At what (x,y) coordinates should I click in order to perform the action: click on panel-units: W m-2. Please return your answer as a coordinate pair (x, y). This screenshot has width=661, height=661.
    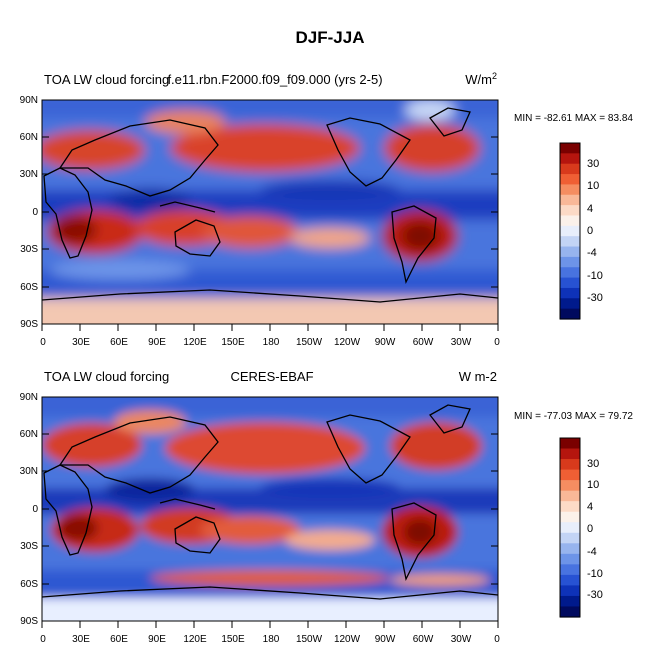
    Looking at the image, I should click on (478, 376).